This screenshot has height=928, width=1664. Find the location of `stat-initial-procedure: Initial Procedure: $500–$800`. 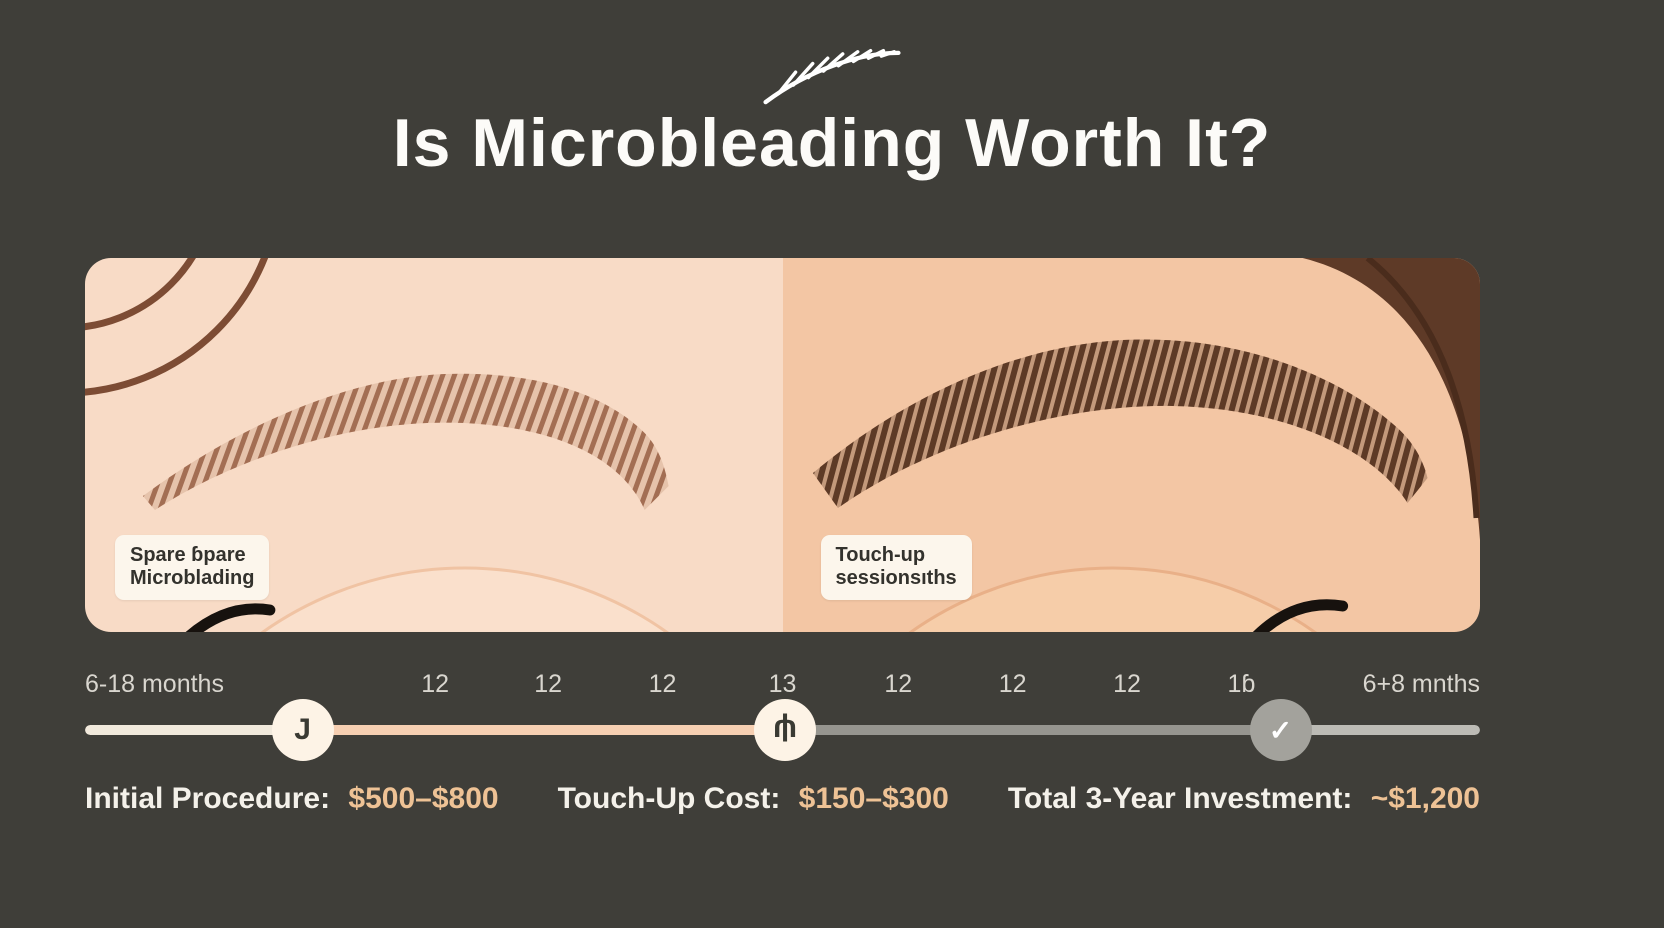

stat-initial-procedure: Initial Procedure: $500–$800 is located at coordinates (292, 799).